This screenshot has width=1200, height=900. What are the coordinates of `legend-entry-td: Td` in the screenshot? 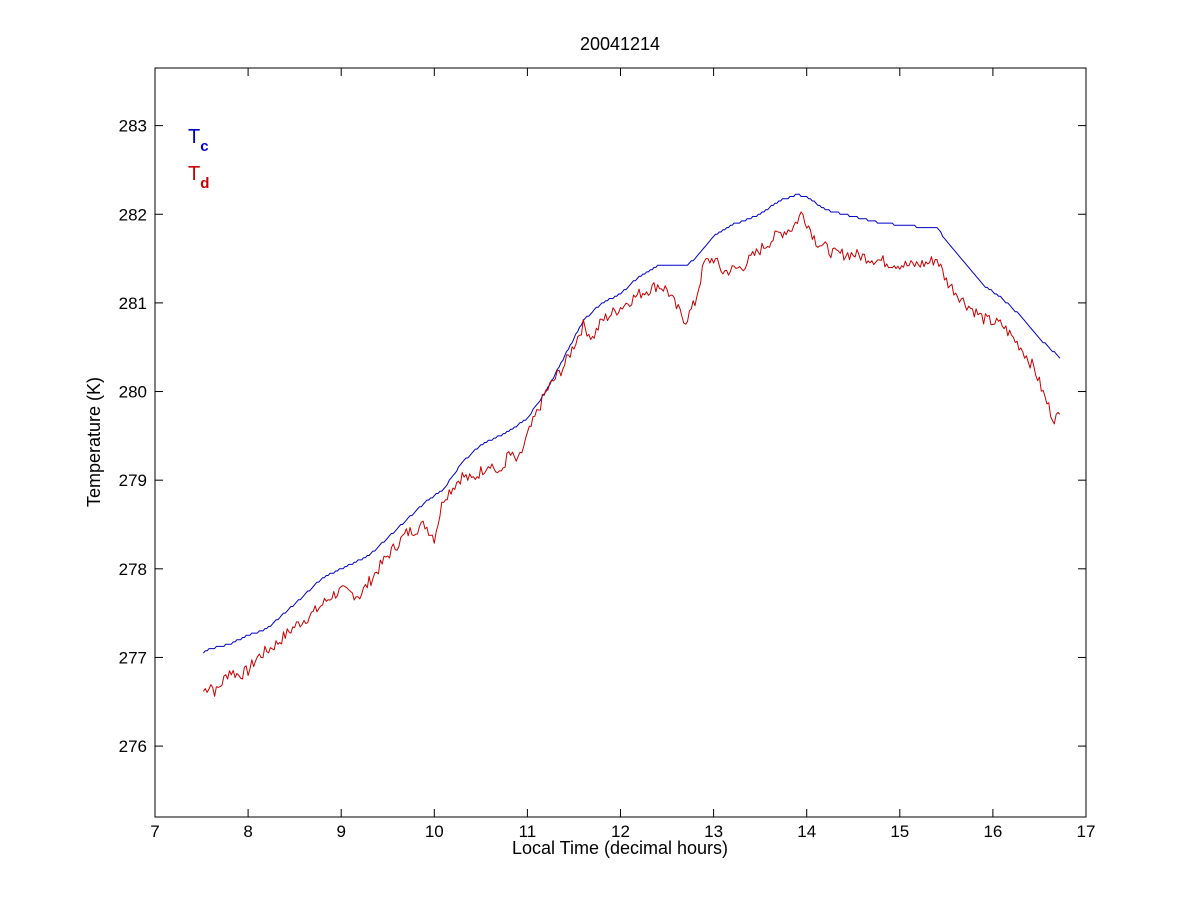 It's located at (198, 177).